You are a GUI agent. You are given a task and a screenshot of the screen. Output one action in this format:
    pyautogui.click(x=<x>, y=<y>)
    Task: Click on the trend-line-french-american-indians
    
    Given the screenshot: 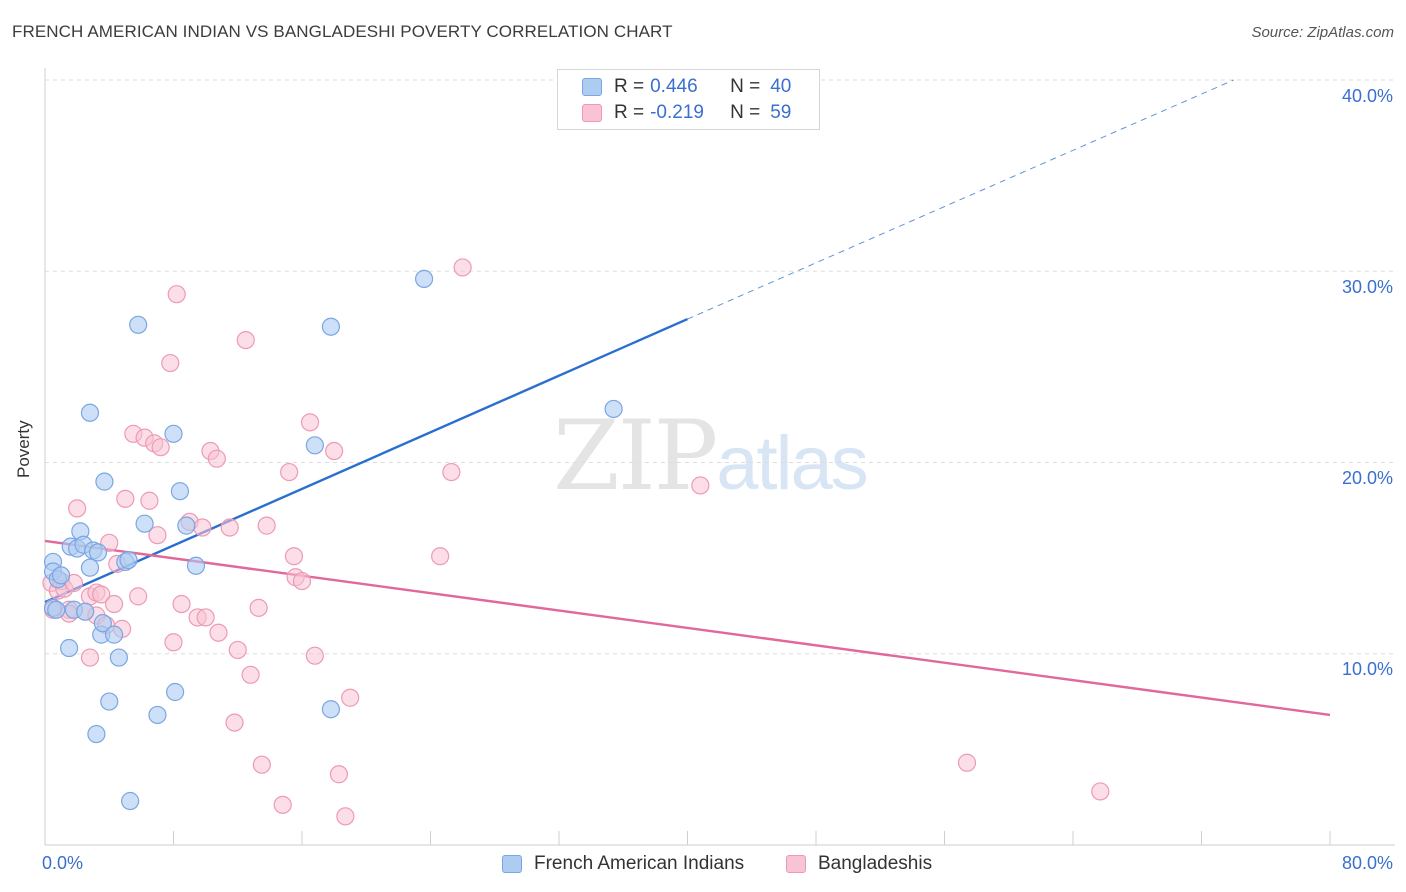 What is the action you would take?
    pyautogui.click(x=366, y=460)
    